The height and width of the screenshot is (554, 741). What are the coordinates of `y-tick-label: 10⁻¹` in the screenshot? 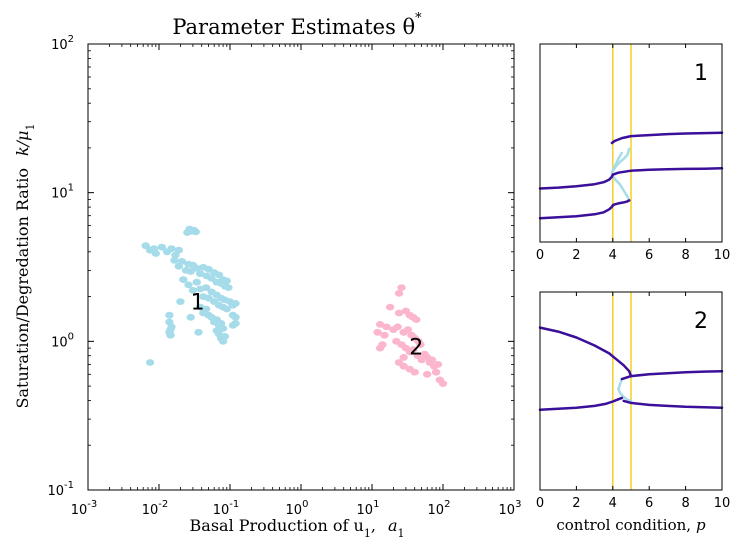 It's located at (60, 489).